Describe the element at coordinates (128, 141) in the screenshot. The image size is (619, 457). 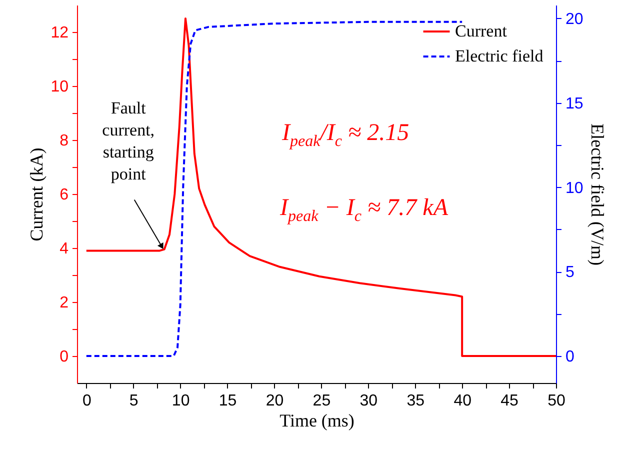
I see `annotation: Fault current, starting point` at that location.